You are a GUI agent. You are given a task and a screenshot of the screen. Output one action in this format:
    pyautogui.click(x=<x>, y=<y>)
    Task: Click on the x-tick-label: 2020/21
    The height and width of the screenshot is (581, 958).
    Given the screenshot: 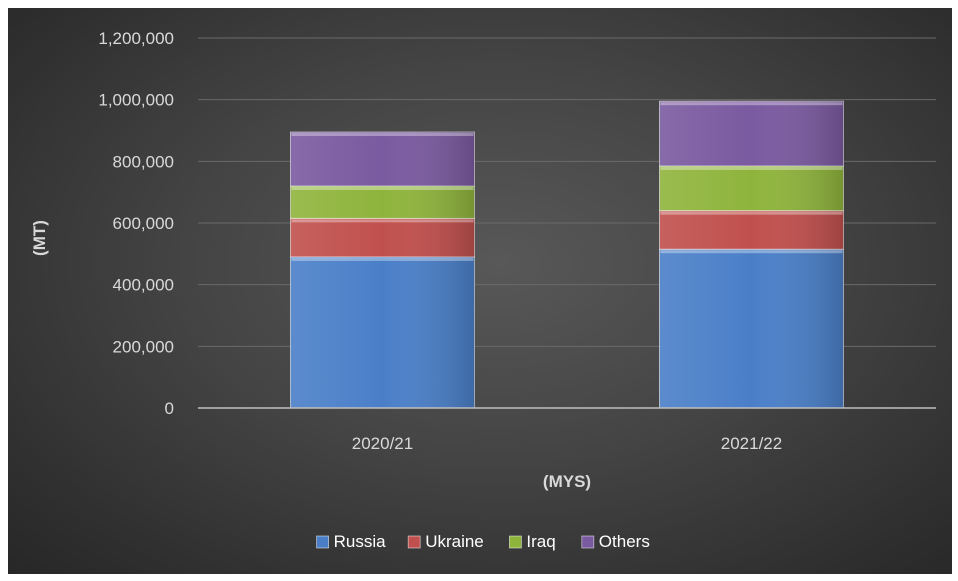 What is the action you would take?
    pyautogui.click(x=382, y=443)
    